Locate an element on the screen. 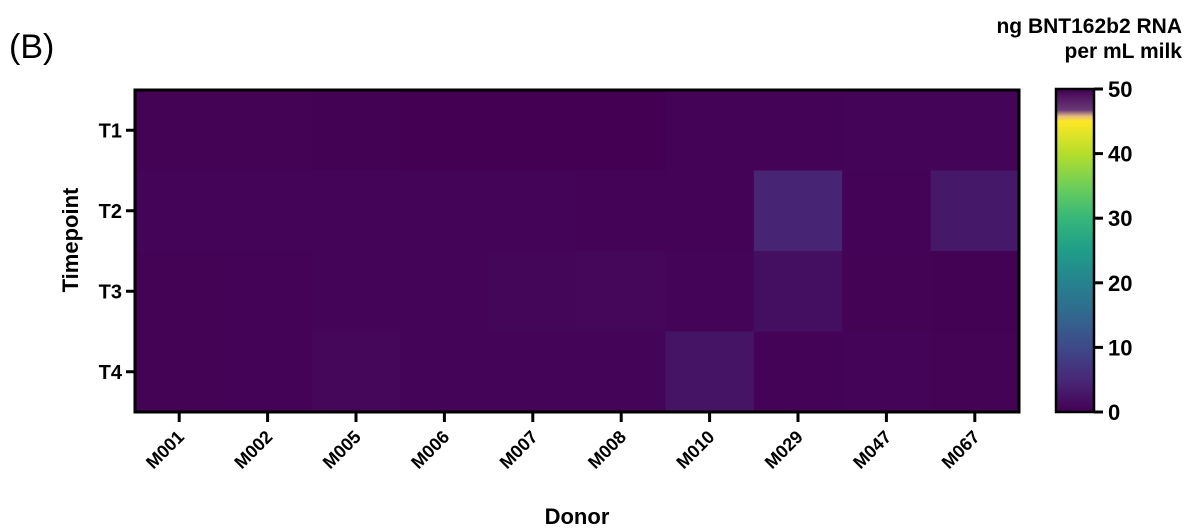  colorbar-title: ng BNT162b2 RNA per mL milk is located at coordinates (1052, 39).